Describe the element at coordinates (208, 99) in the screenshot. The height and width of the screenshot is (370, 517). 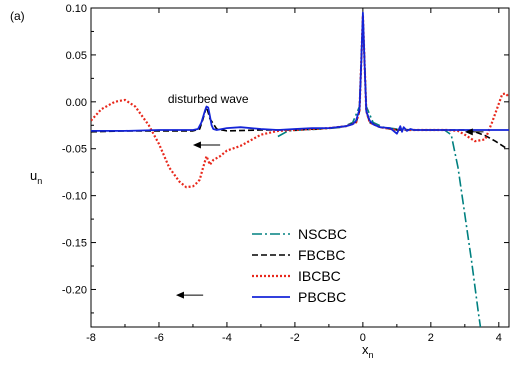
I see `annotation-text: disturbed wave` at that location.